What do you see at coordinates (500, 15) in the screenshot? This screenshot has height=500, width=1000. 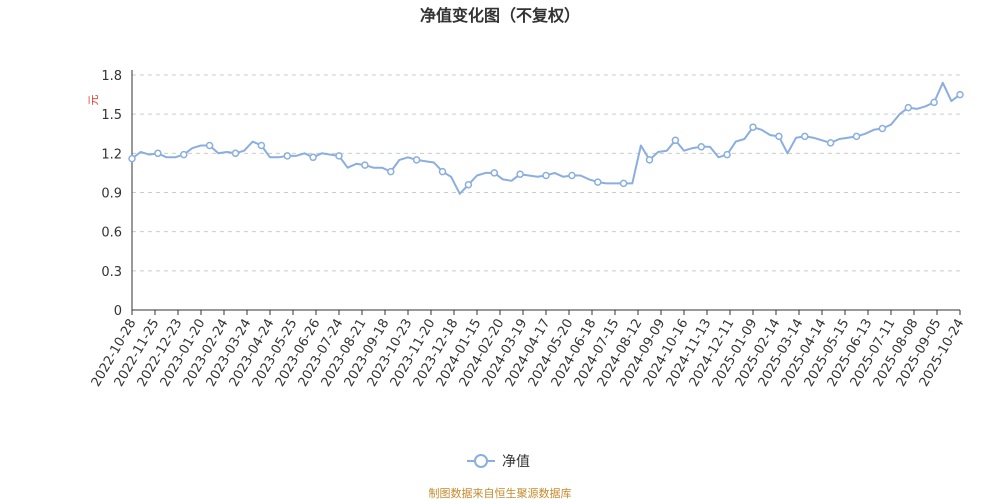 I see `chart-title: 净值变化图（不复权）` at bounding box center [500, 15].